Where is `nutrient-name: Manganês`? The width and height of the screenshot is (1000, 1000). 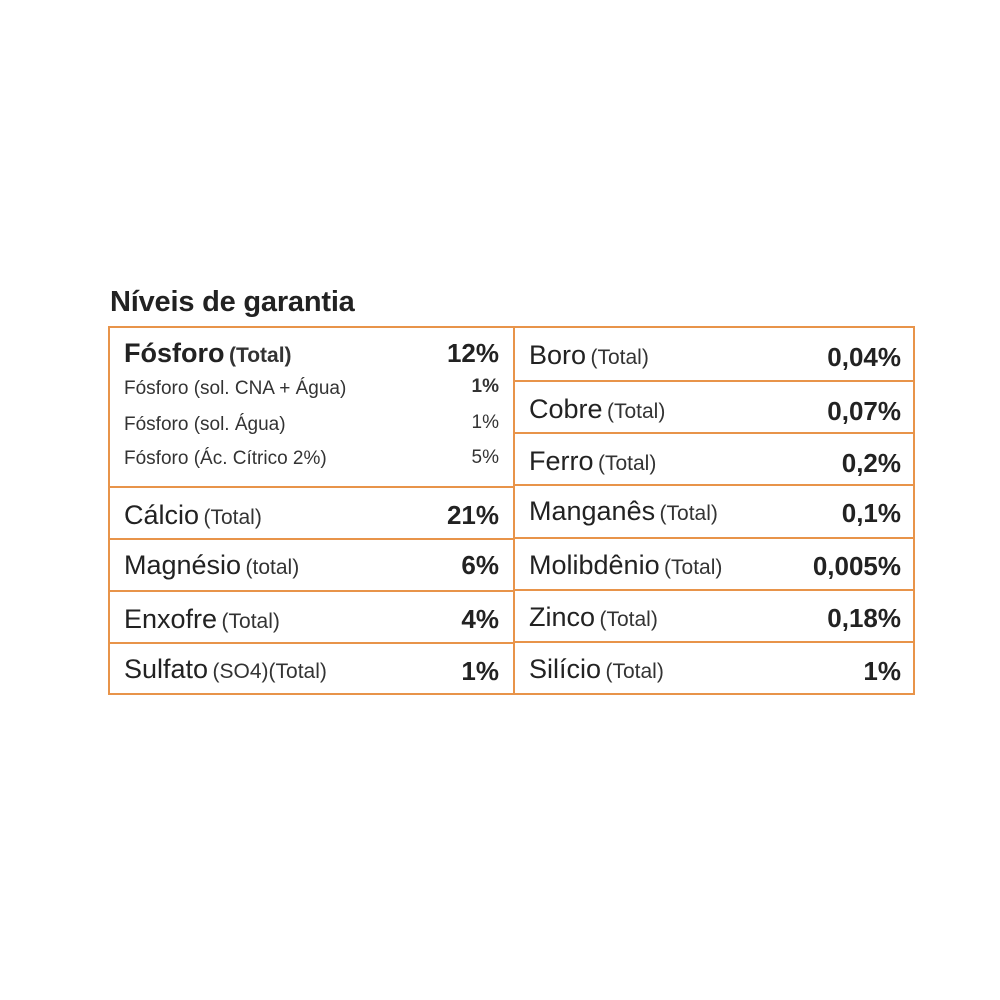 nutrient-name: Manganês is located at coordinates (592, 511).